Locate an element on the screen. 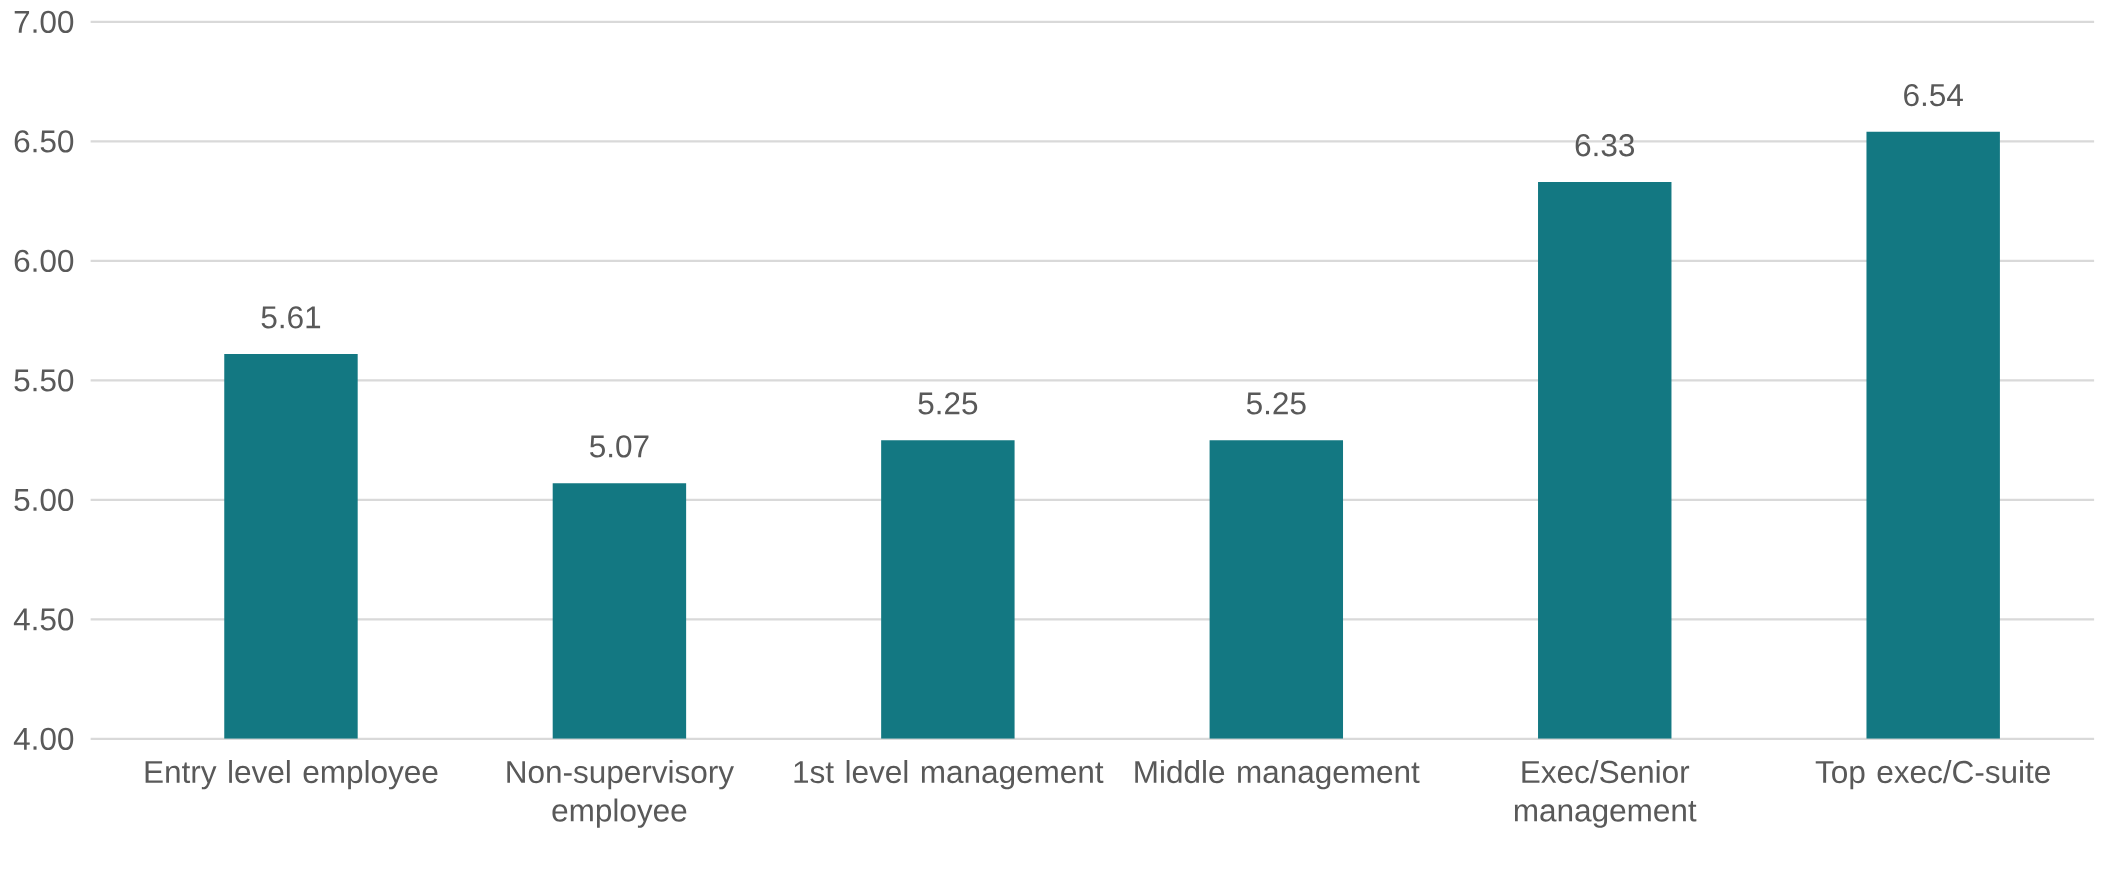 Image resolution: width=2103 pixels, height=869 pixels. data-label: 6.54 is located at coordinates (1933, 95).